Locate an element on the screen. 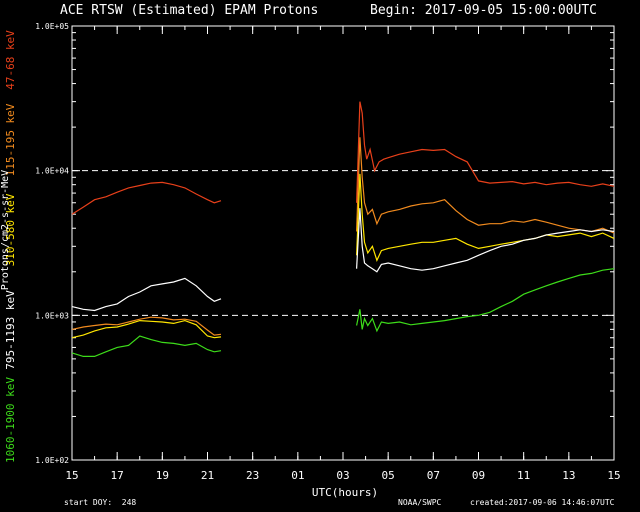 This screenshot has height=512, width=640. y-tick-label: 1.0E+03 is located at coordinates (52, 315).